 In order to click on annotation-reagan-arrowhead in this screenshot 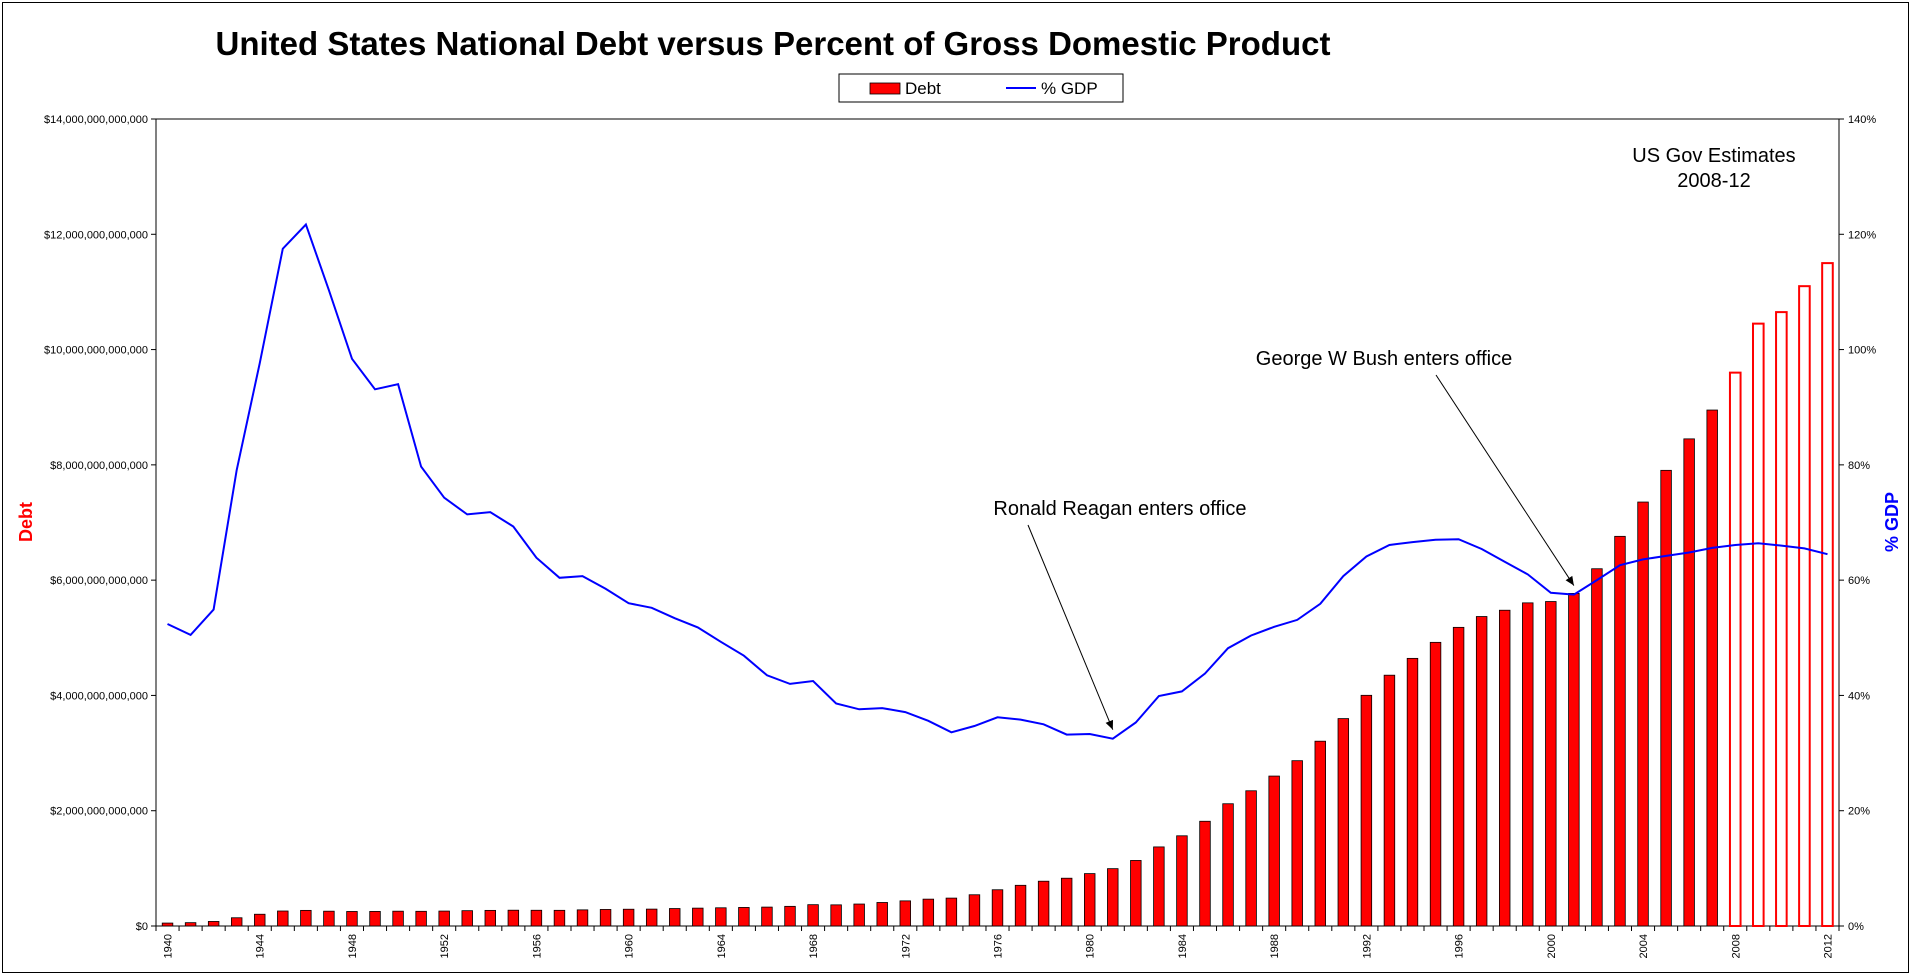, I will do `click(1109, 724)`.